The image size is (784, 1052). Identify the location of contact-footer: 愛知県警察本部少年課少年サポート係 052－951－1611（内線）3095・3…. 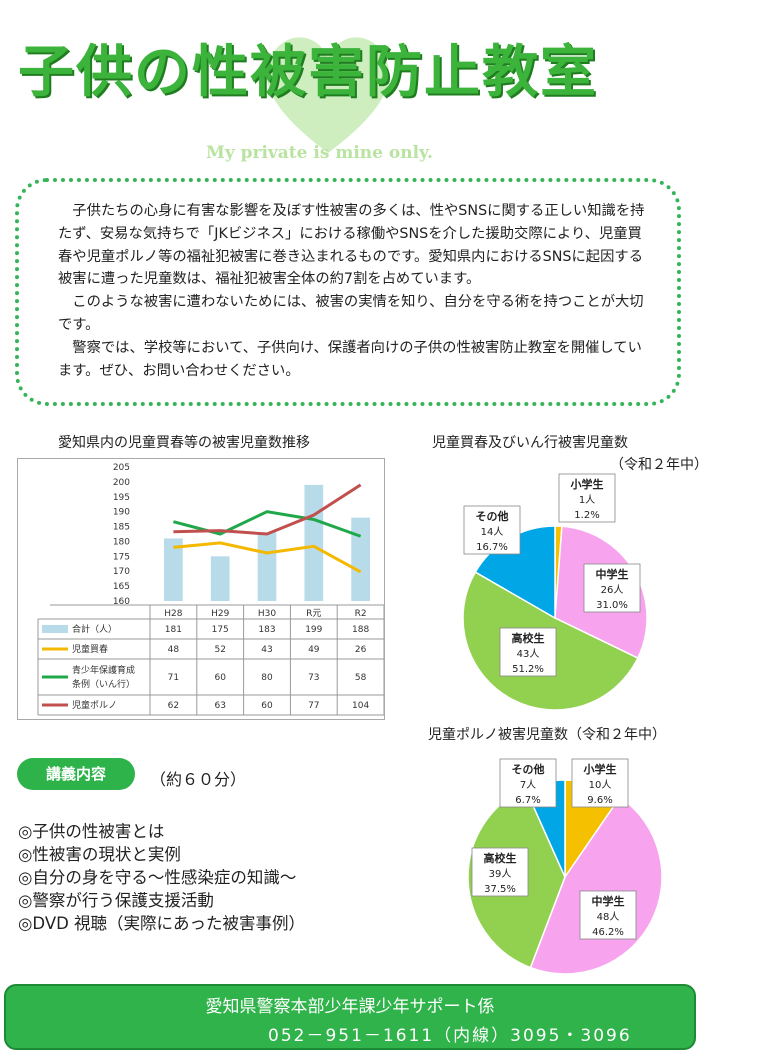
(350, 1017).